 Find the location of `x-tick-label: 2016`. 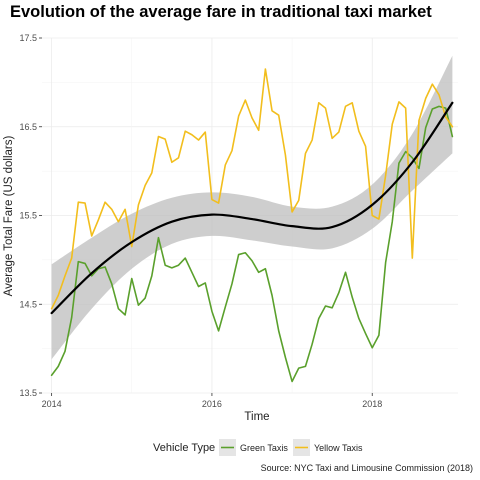

x-tick-label: 2016 is located at coordinates (212, 404).